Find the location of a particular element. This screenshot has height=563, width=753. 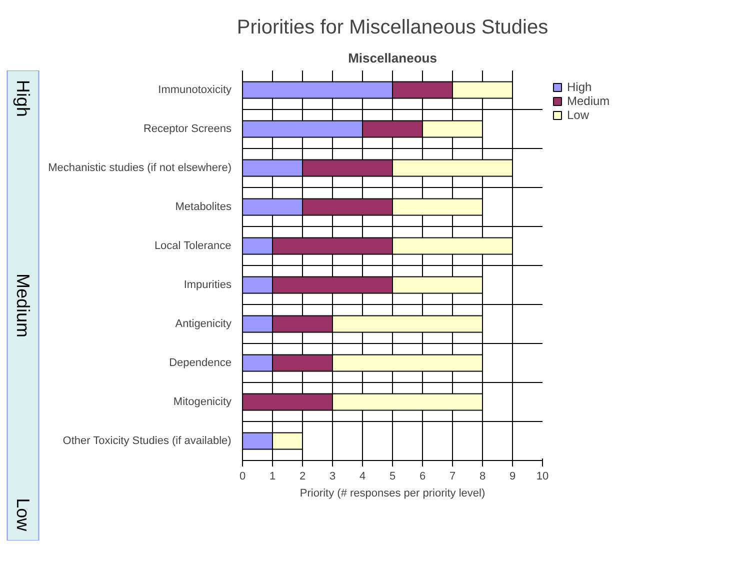

y-tick-label: Other Toxicity Studies (if available) is located at coordinates (147, 441).